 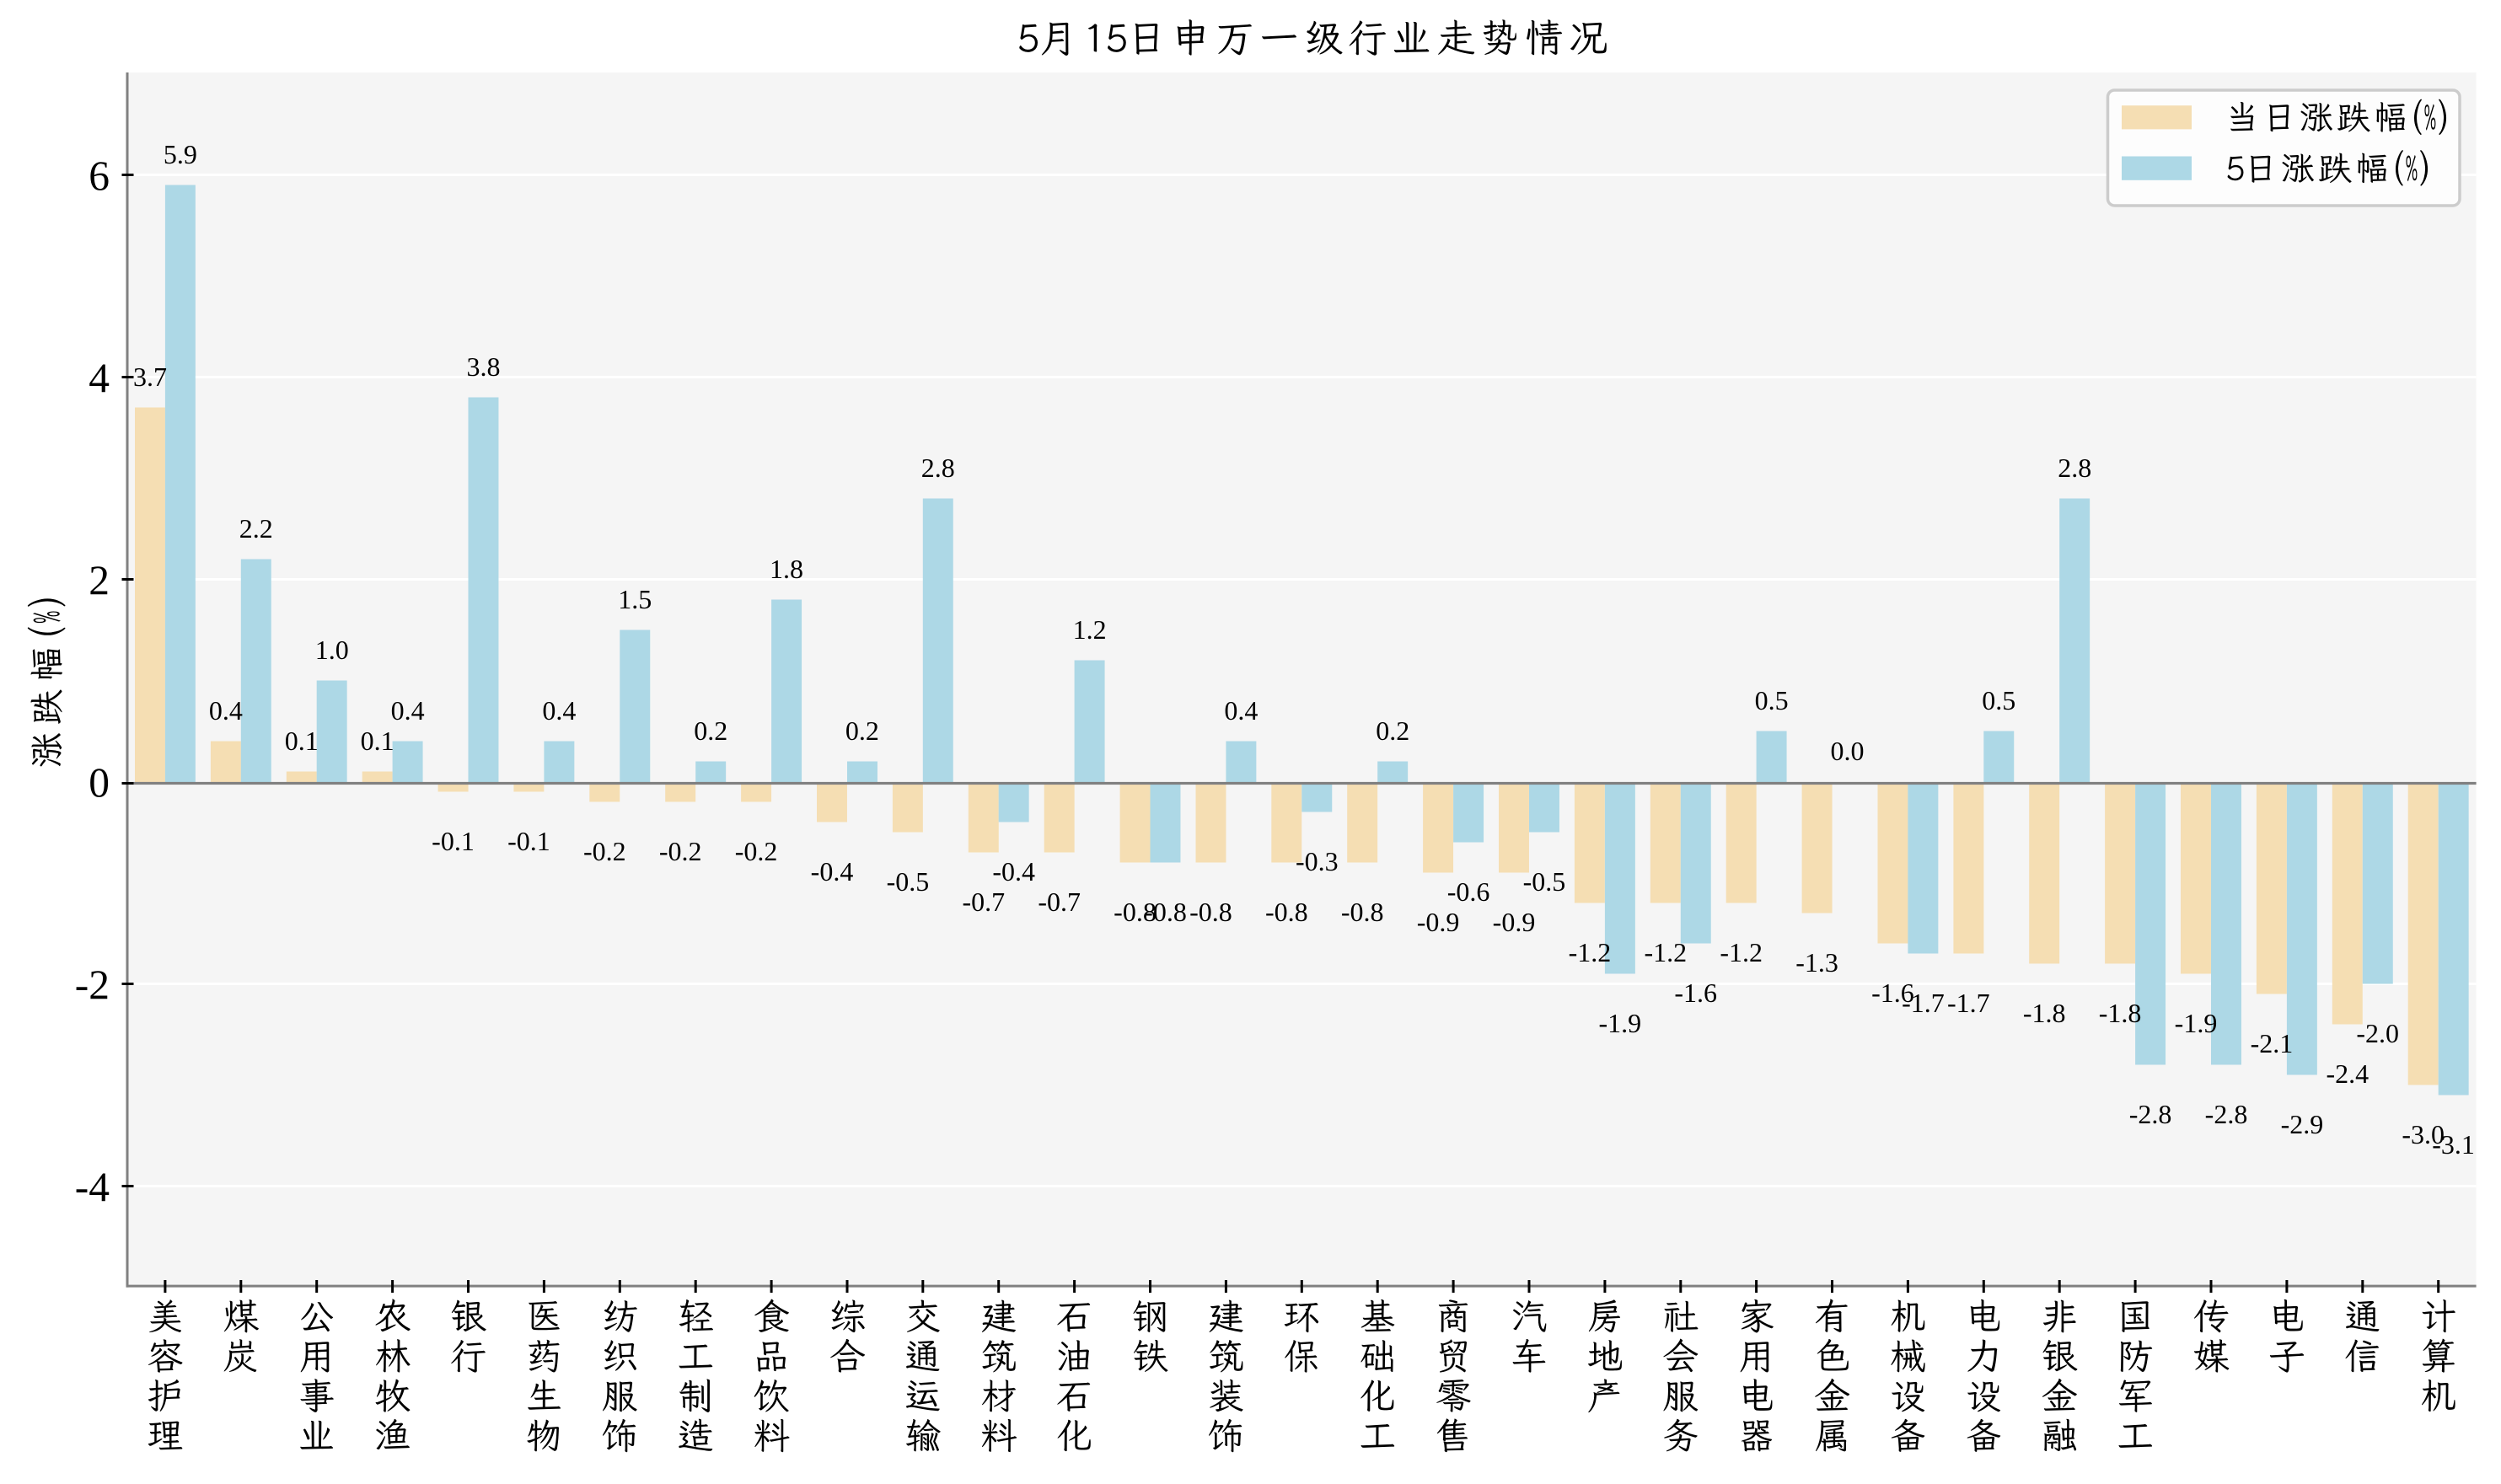 I want to click on svg-text: -3.0, so click(x=2423, y=1134).